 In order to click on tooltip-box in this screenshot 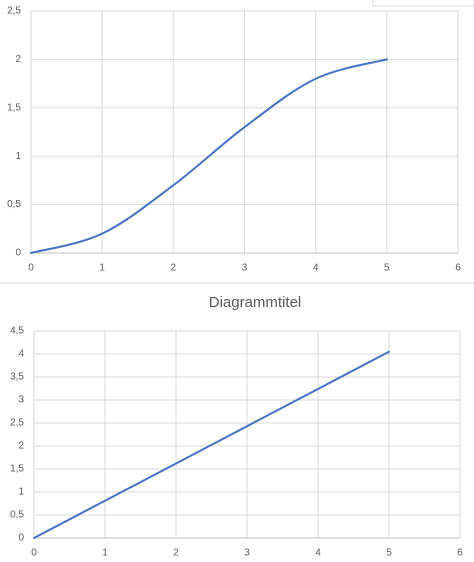, I will do `click(423, 3)`.